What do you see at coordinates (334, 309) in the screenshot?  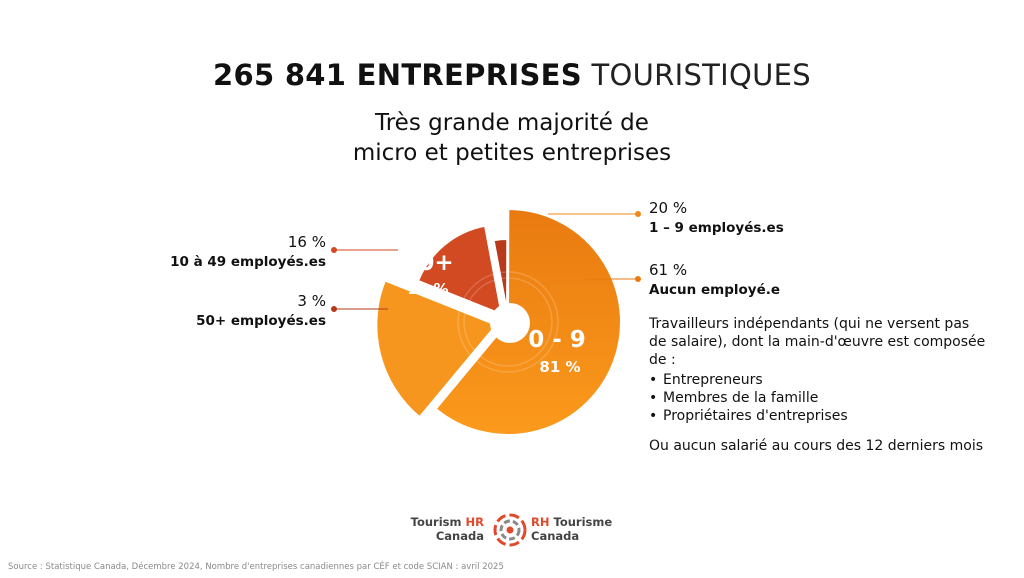 I see `leader-50plus-dot` at bounding box center [334, 309].